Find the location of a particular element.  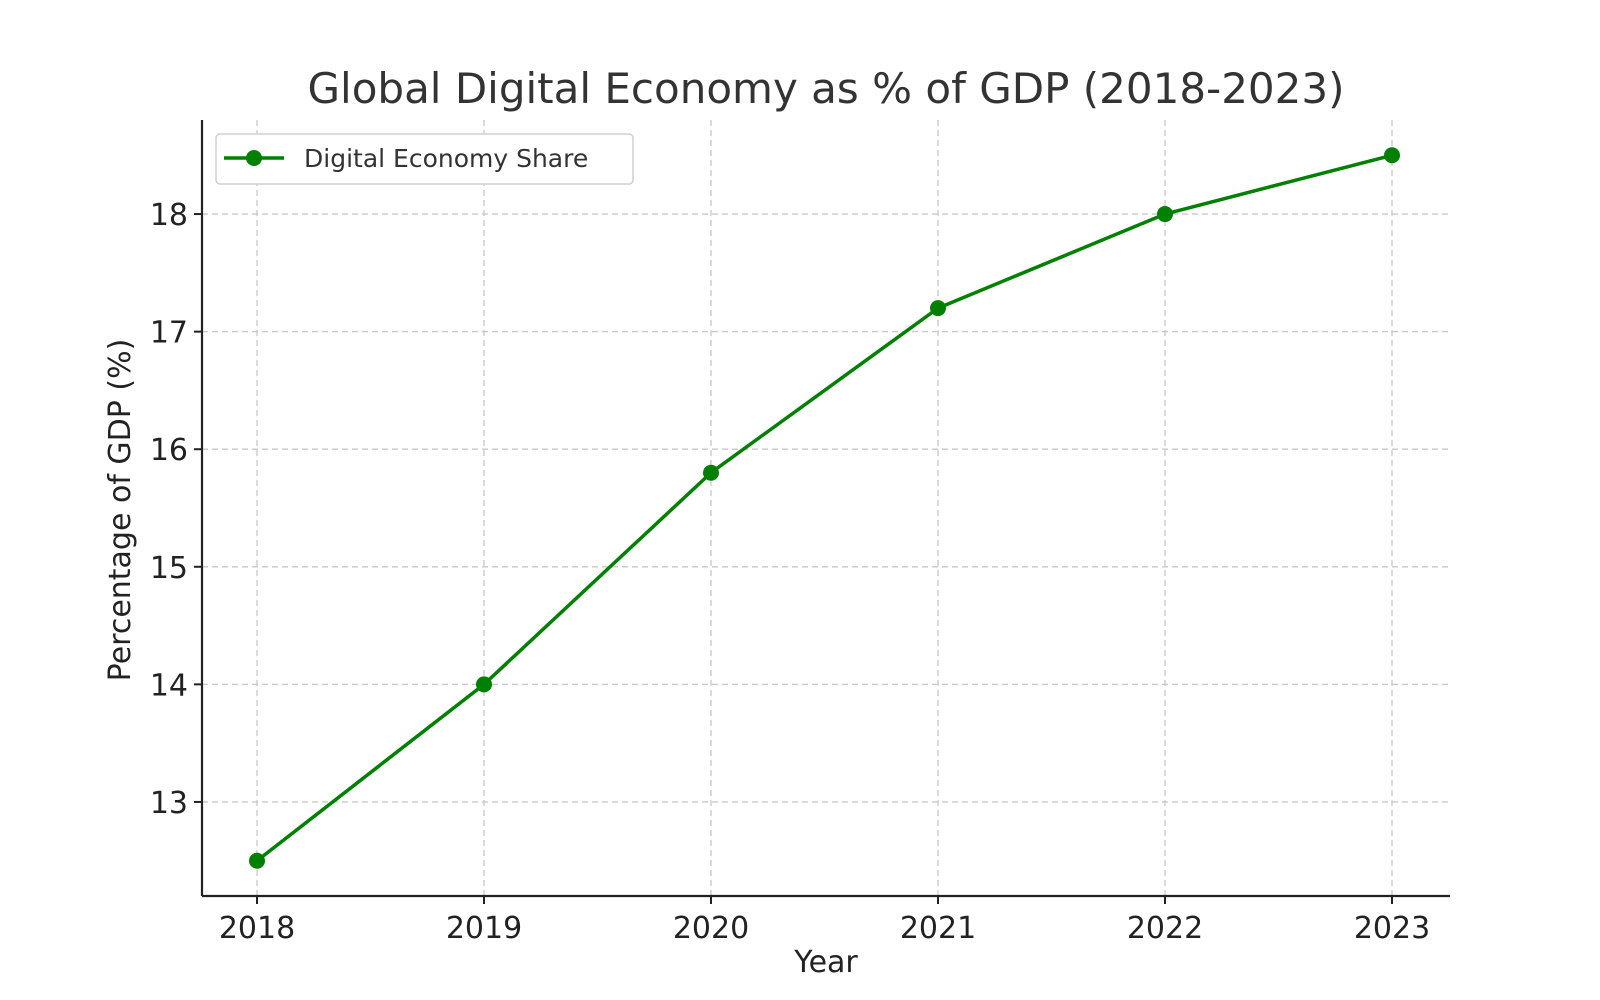

x-tick-label: 2023 is located at coordinates (1392, 928).